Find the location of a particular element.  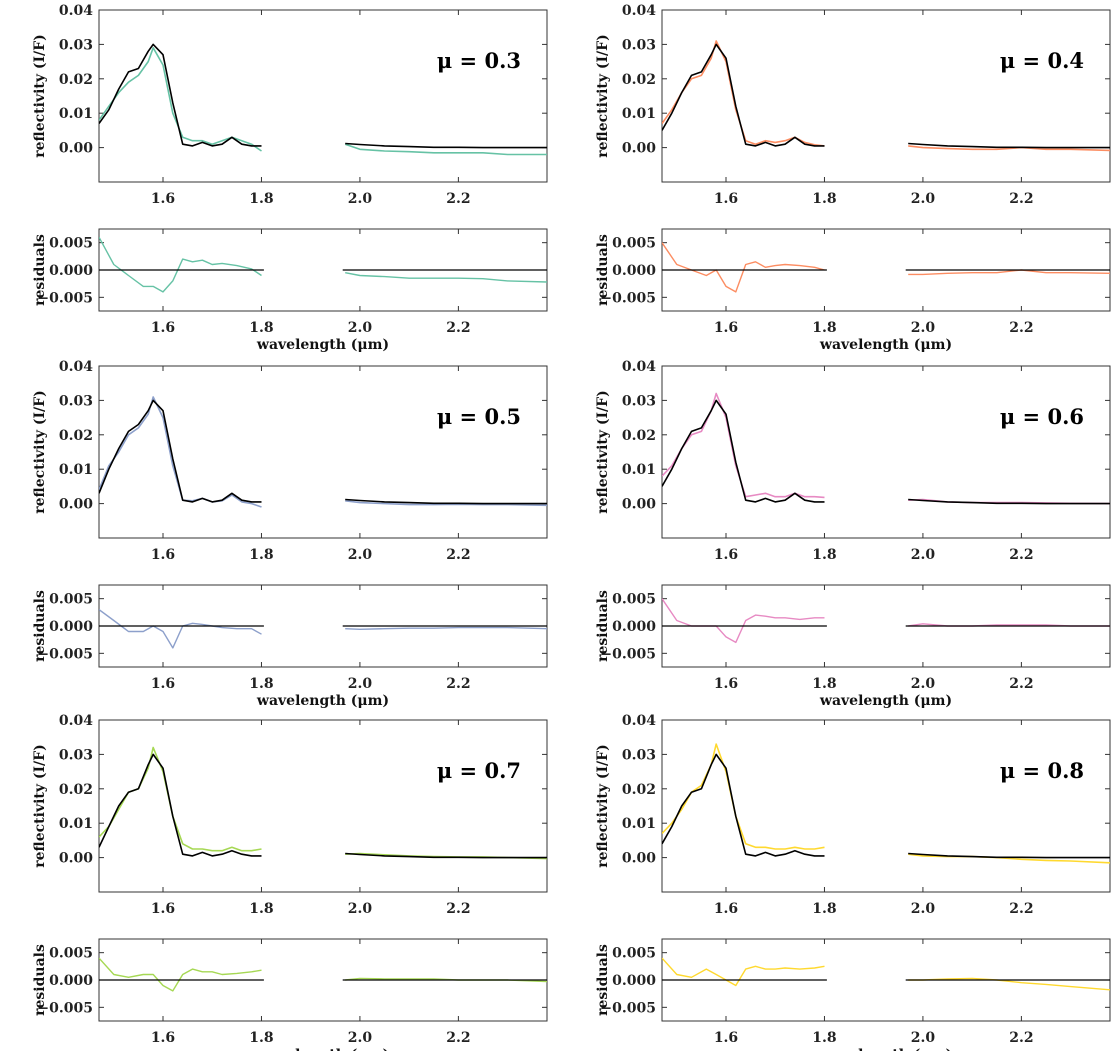

mu-annotation: μ = 0.7 is located at coordinates (479, 770).